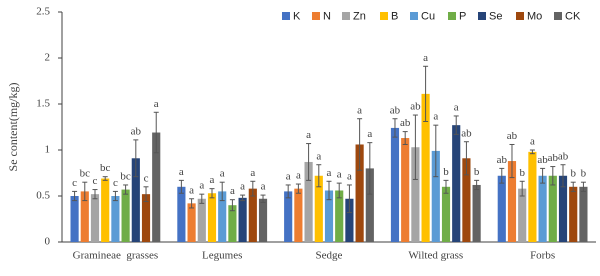  I want to click on y-tick-label: 1.5, so click(43, 104).